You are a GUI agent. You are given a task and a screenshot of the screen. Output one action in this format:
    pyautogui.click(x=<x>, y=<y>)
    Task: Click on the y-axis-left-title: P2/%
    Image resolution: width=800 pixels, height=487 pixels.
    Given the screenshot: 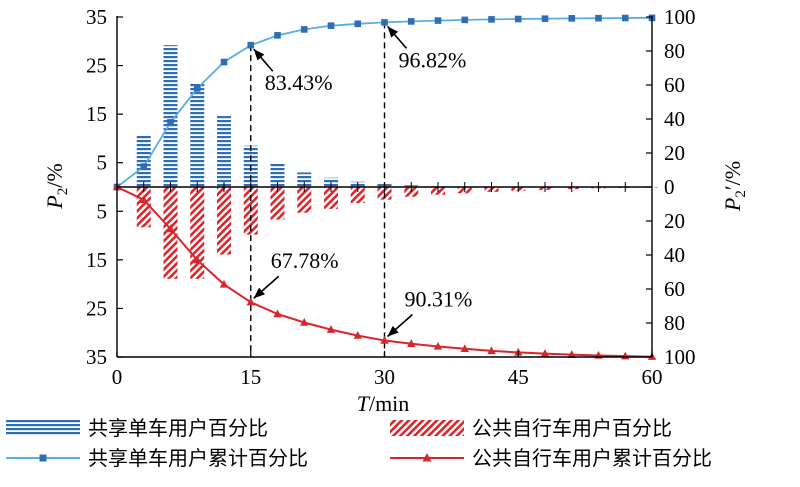 What is the action you would take?
    pyautogui.click(x=56, y=186)
    